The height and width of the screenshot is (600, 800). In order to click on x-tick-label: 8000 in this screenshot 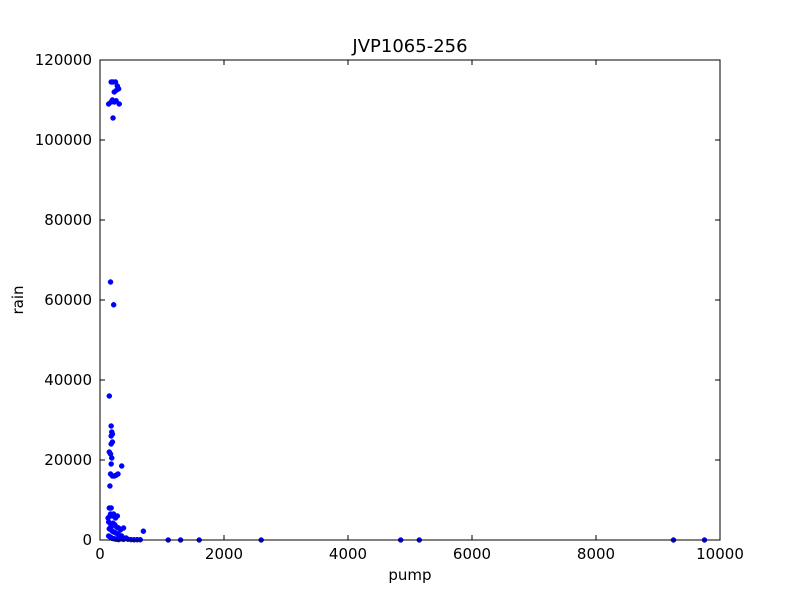, I will do `click(596, 554)`.